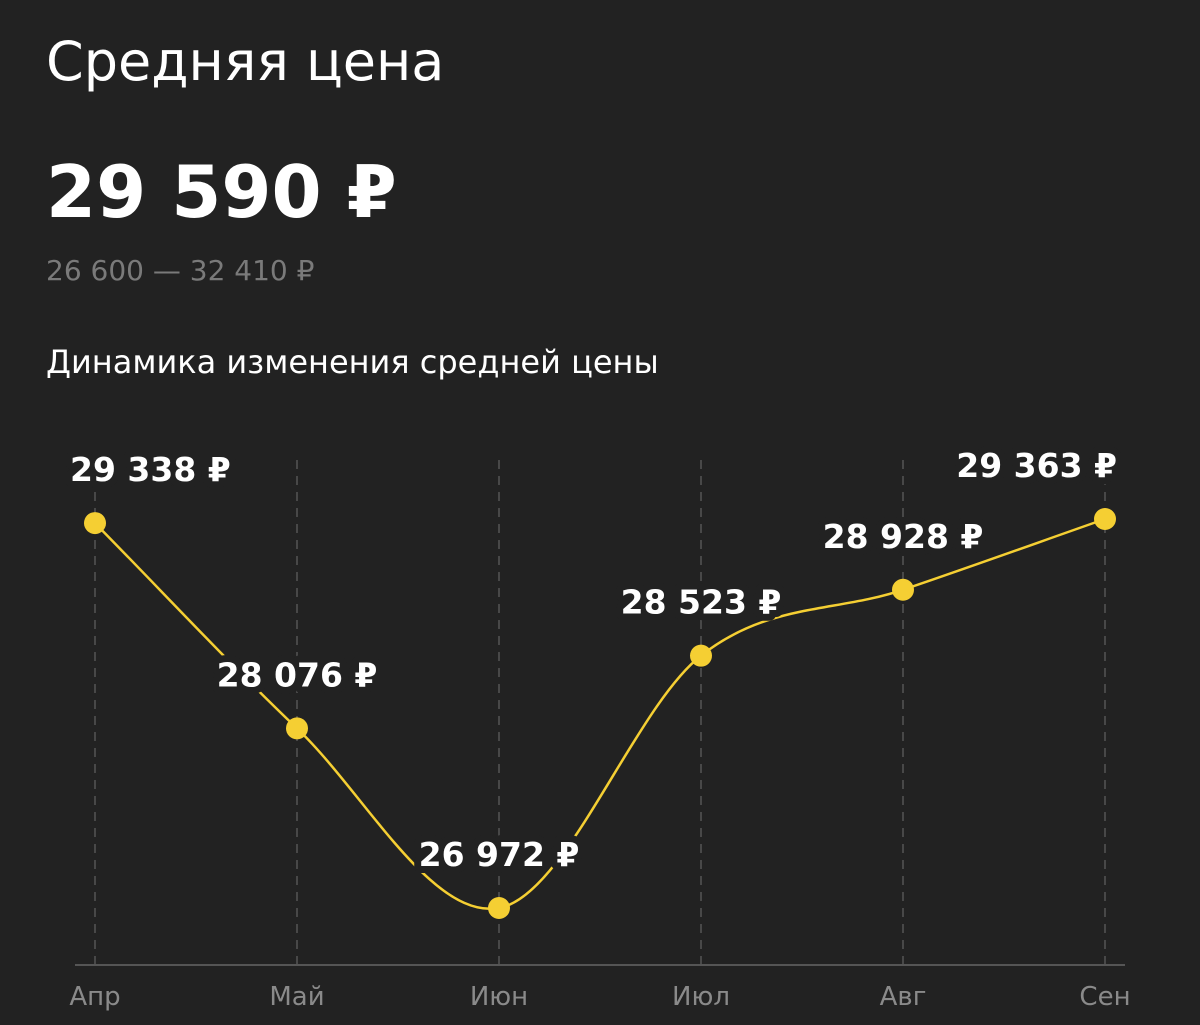 Image resolution: width=1200 pixels, height=1025 pixels. Describe the element at coordinates (180, 270) in the screenshot. I see `price-range: 26 600 — 32 410 ₽` at that location.